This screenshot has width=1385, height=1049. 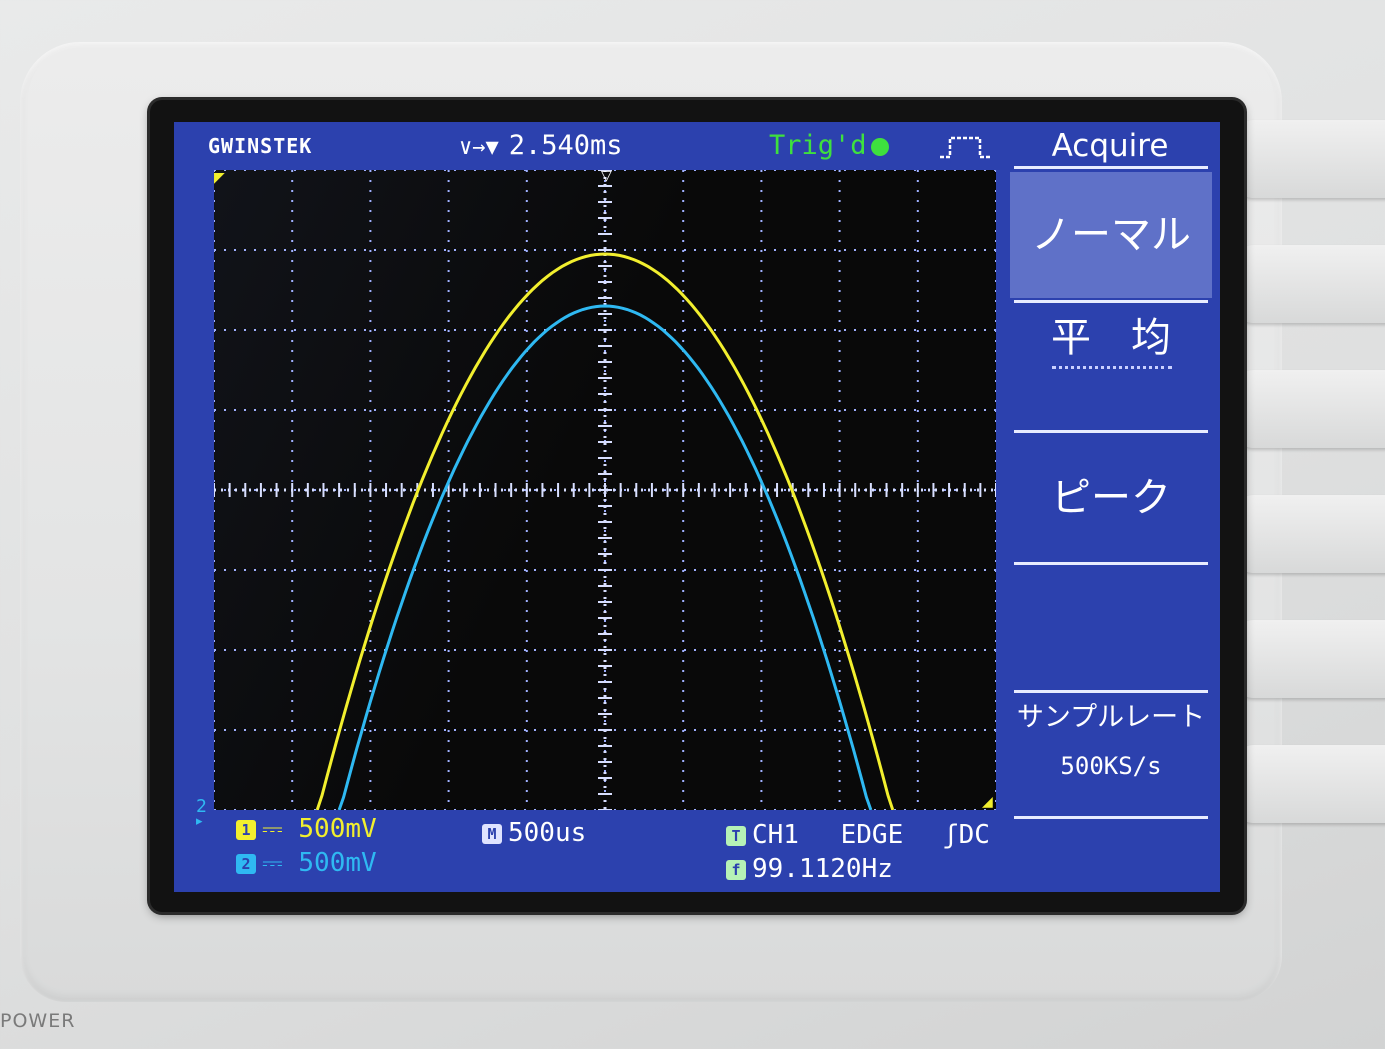 I want to click on timebase-value: 500us, so click(x=547, y=833).